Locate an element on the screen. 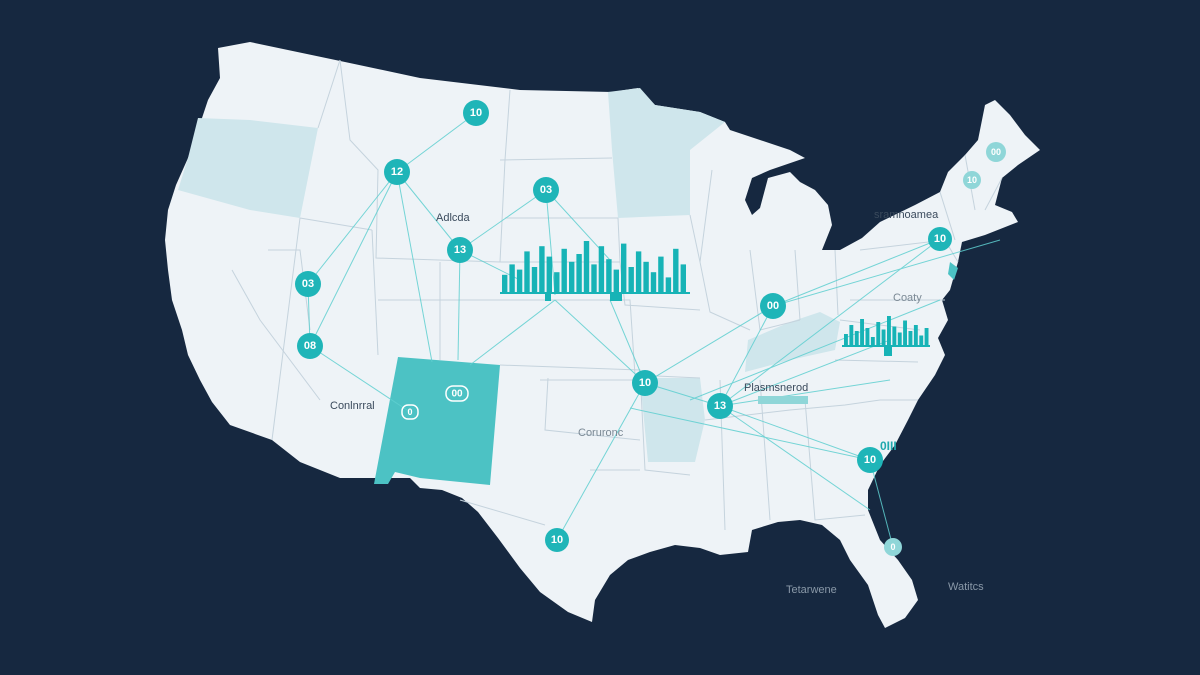 The height and width of the screenshot is (675, 1200). new-mexico-region is located at coordinates (437, 421).